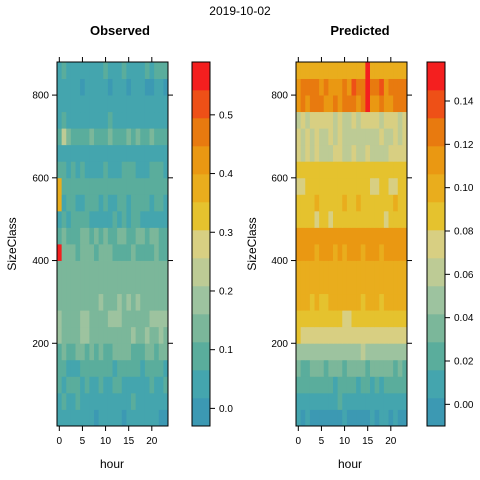  I want to click on y-tick-label: 800, so click(40, 96).